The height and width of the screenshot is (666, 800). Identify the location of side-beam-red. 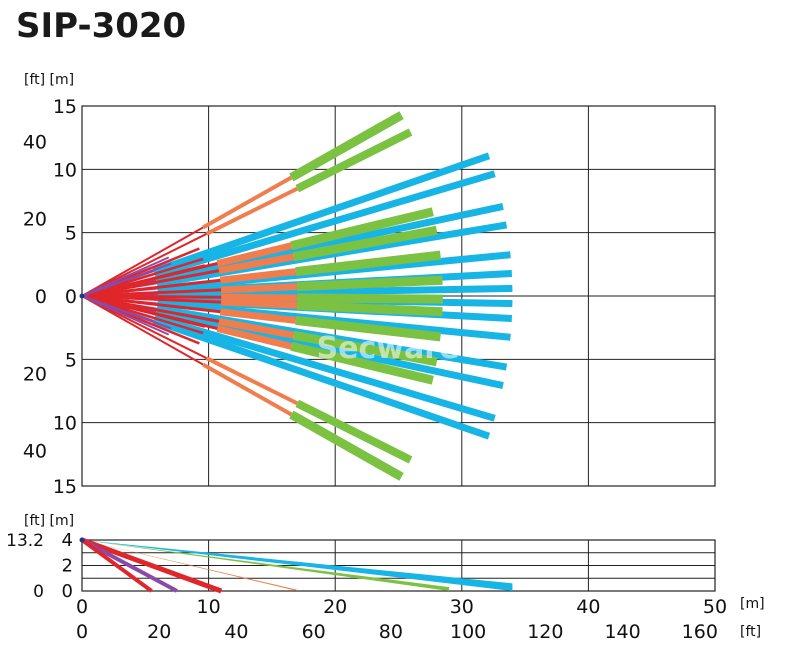
(152, 565).